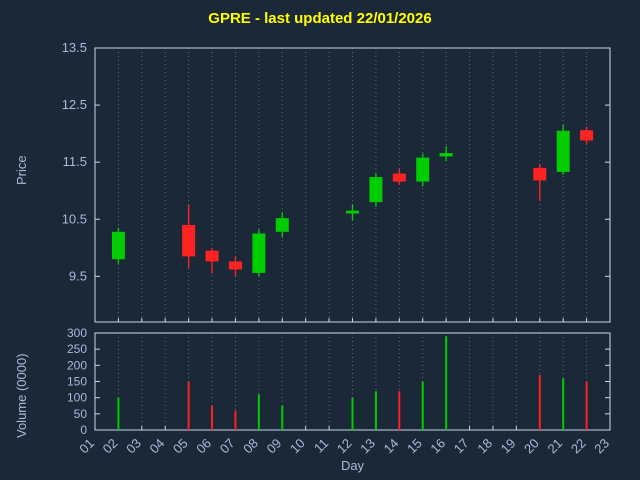 The image size is (640, 480). What do you see at coordinates (77, 398) in the screenshot?
I see `svg-text: 100` at bounding box center [77, 398].